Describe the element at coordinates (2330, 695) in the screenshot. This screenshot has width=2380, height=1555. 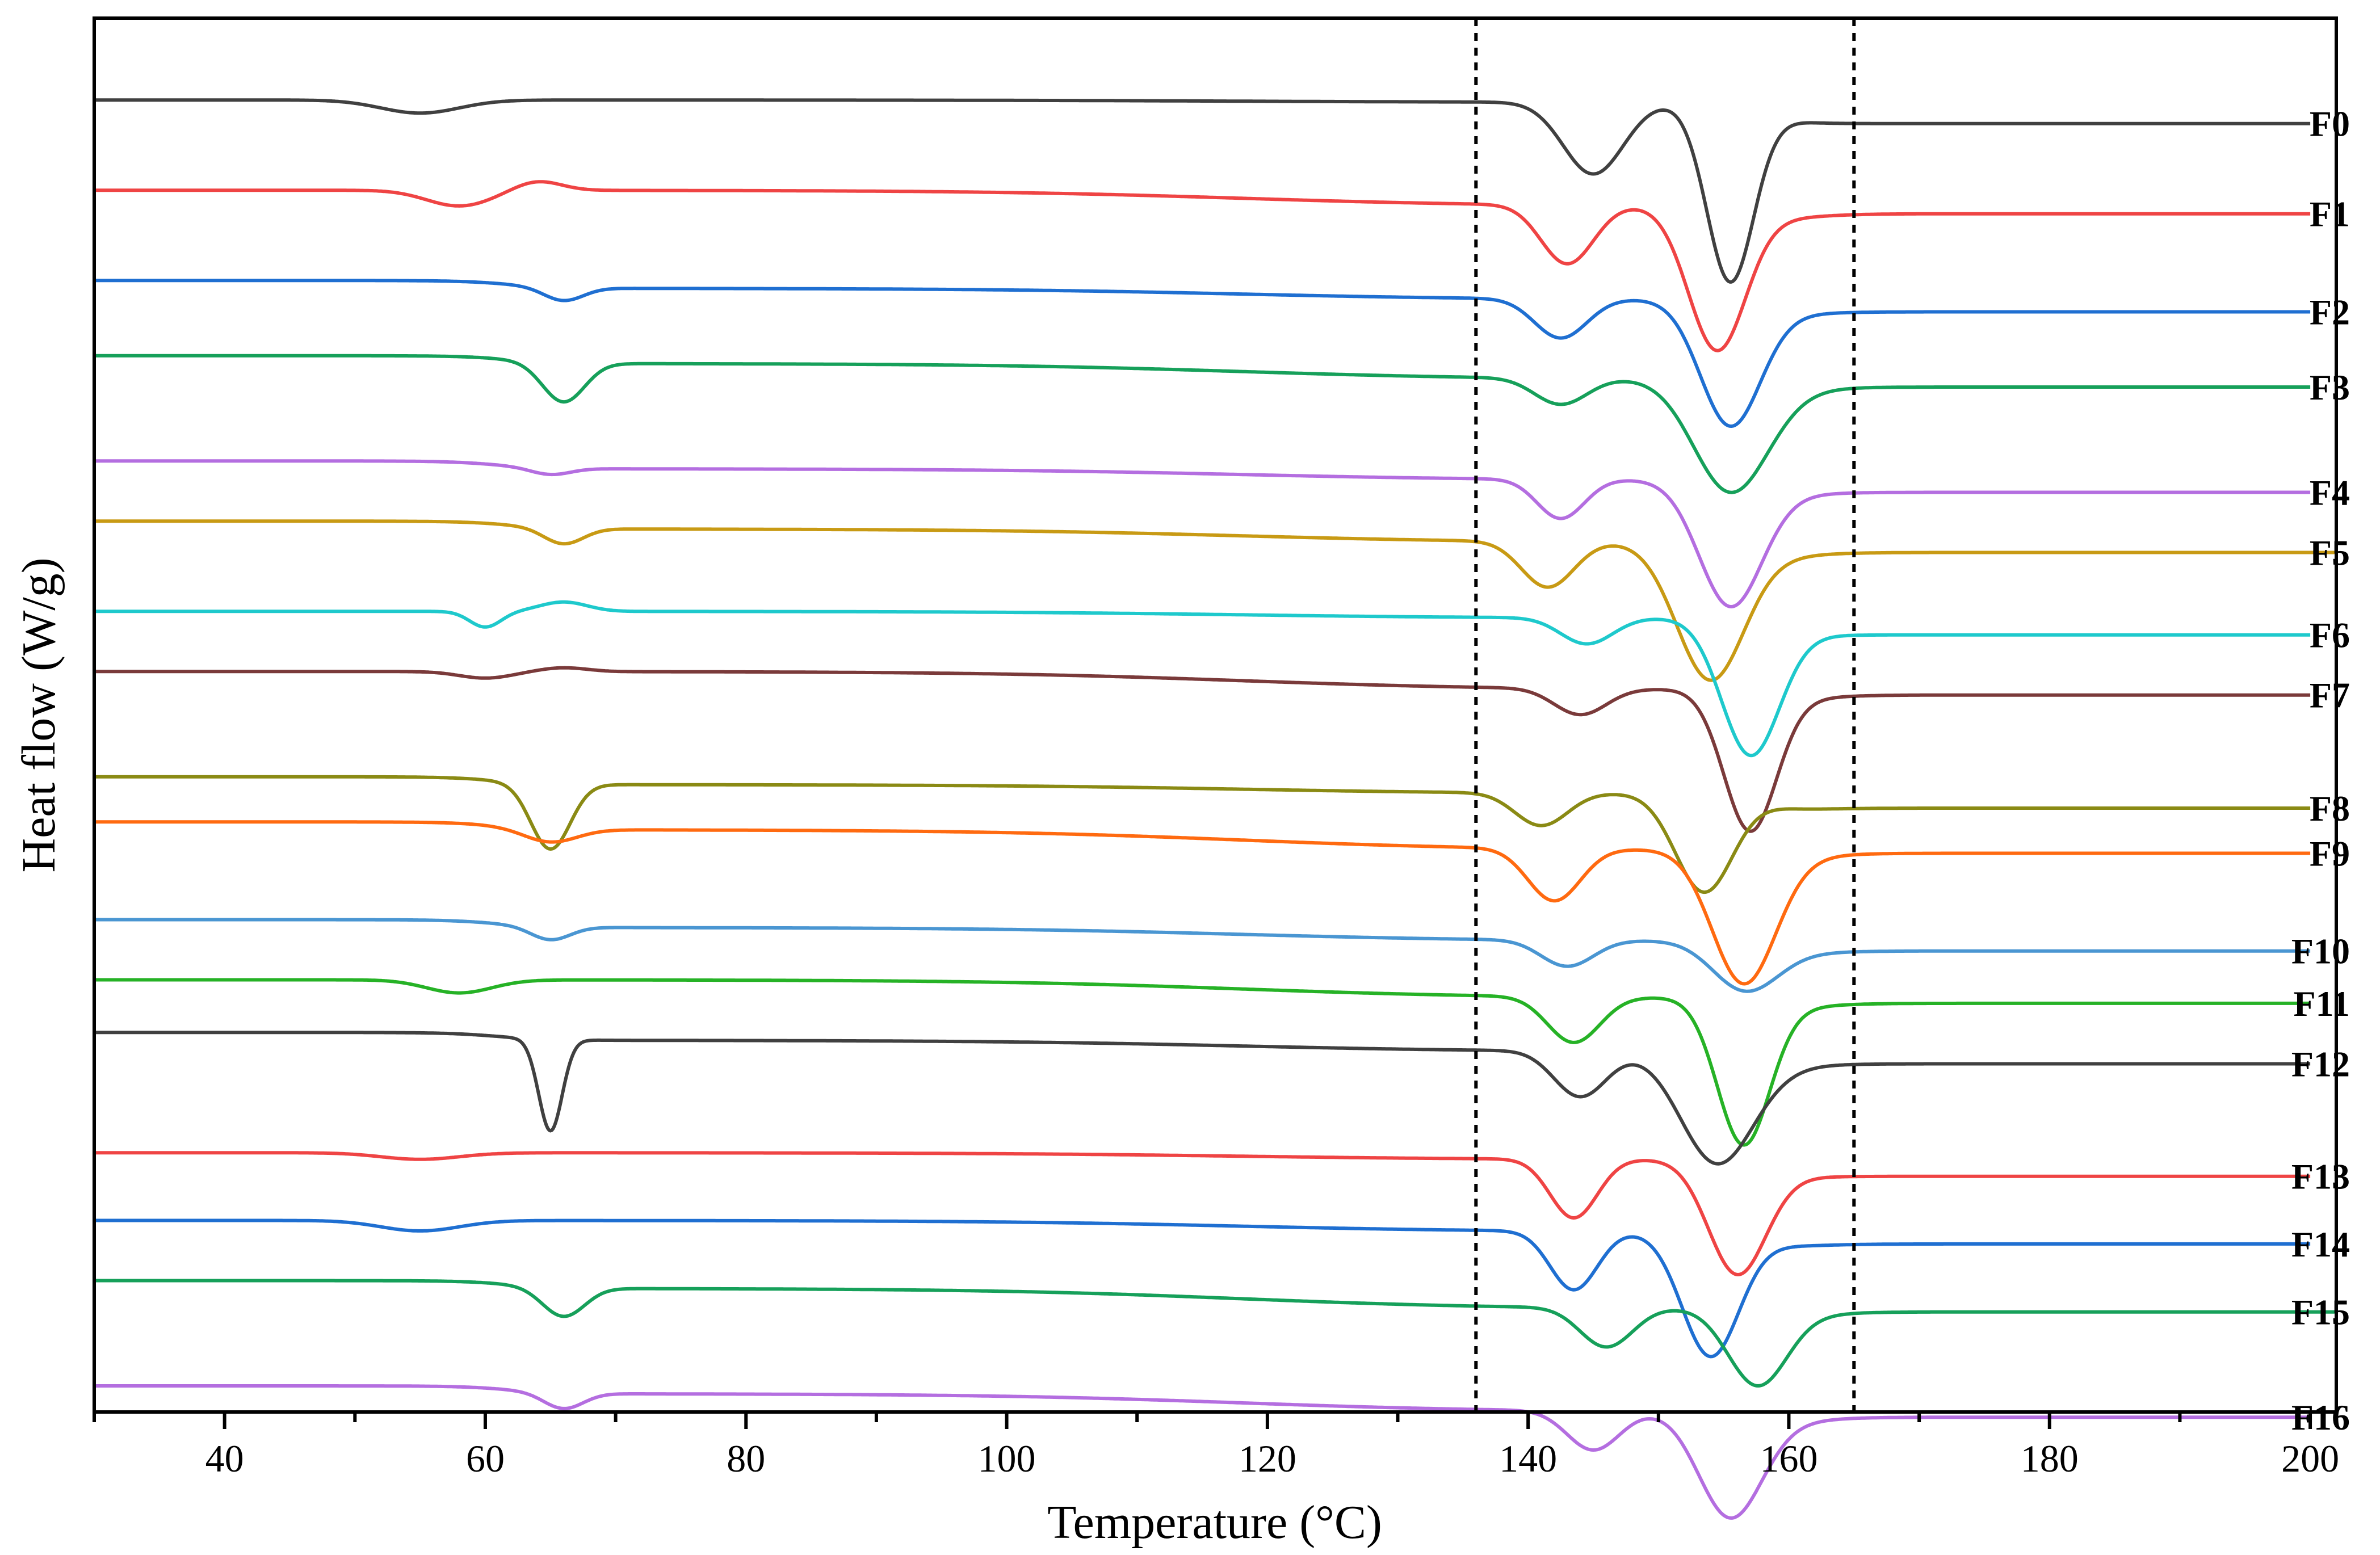
I see `series-label-f7: F7` at that location.